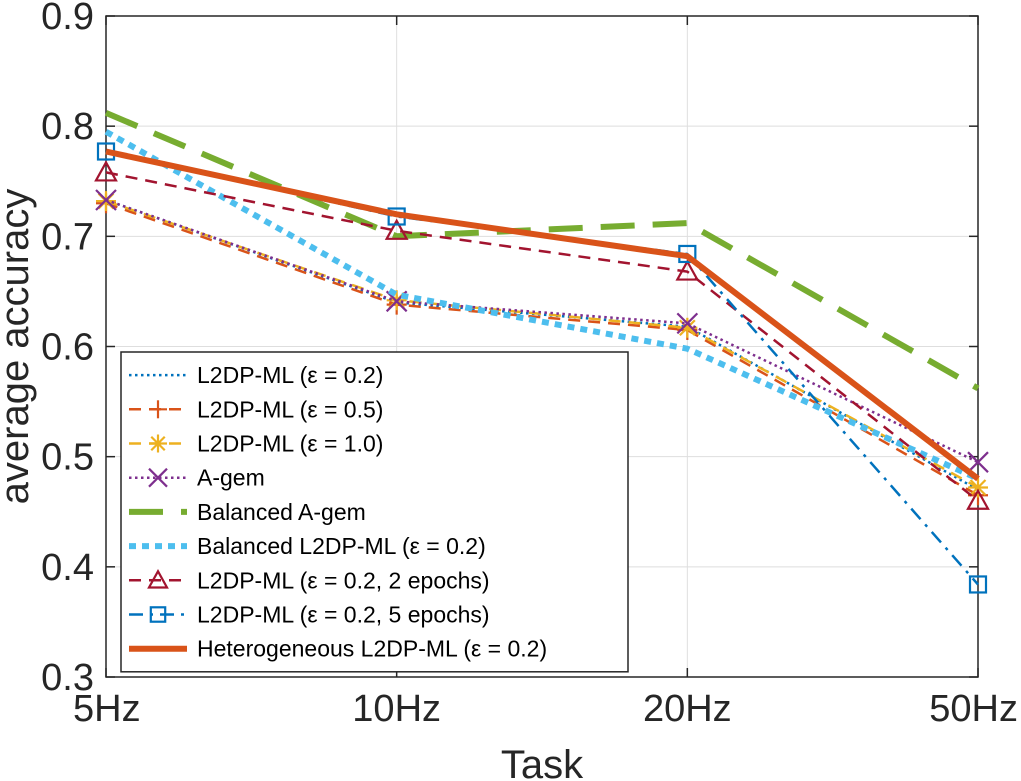 The height and width of the screenshot is (781, 1021). What do you see at coordinates (343, 615) in the screenshot?
I see `legend-label: L2DP-ML (ε = 0.2, 5 epochs)` at bounding box center [343, 615].